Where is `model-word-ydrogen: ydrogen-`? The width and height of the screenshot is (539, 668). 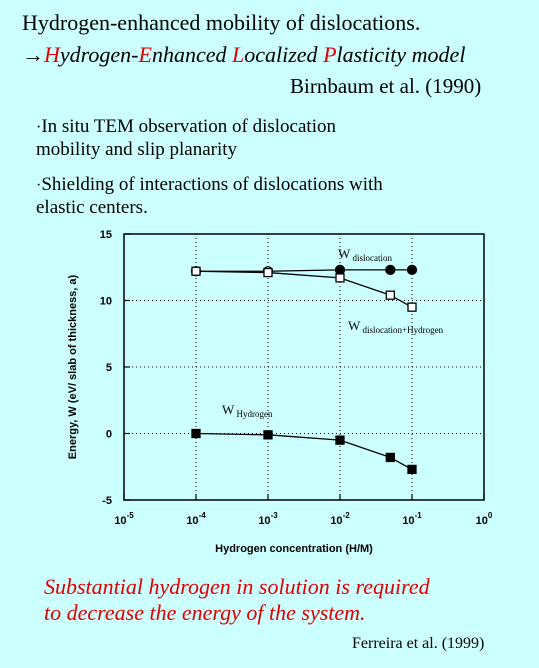
model-word-ydrogen: ydrogen- is located at coordinates (99, 54).